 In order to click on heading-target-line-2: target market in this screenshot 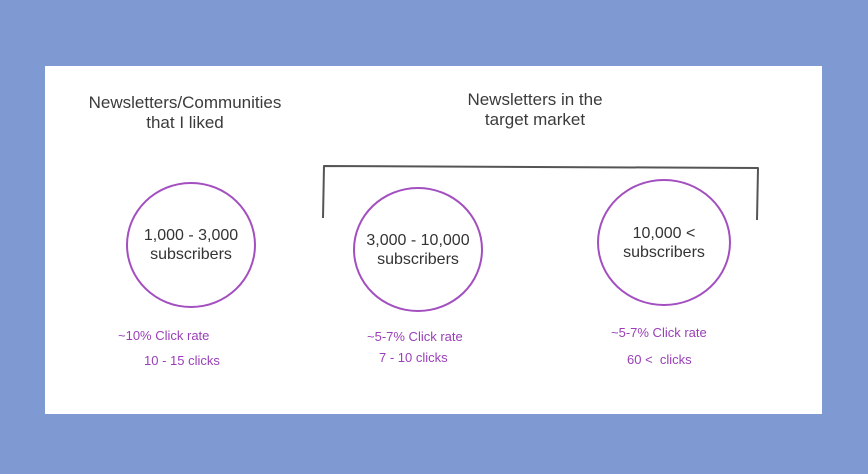, I will do `click(535, 119)`.